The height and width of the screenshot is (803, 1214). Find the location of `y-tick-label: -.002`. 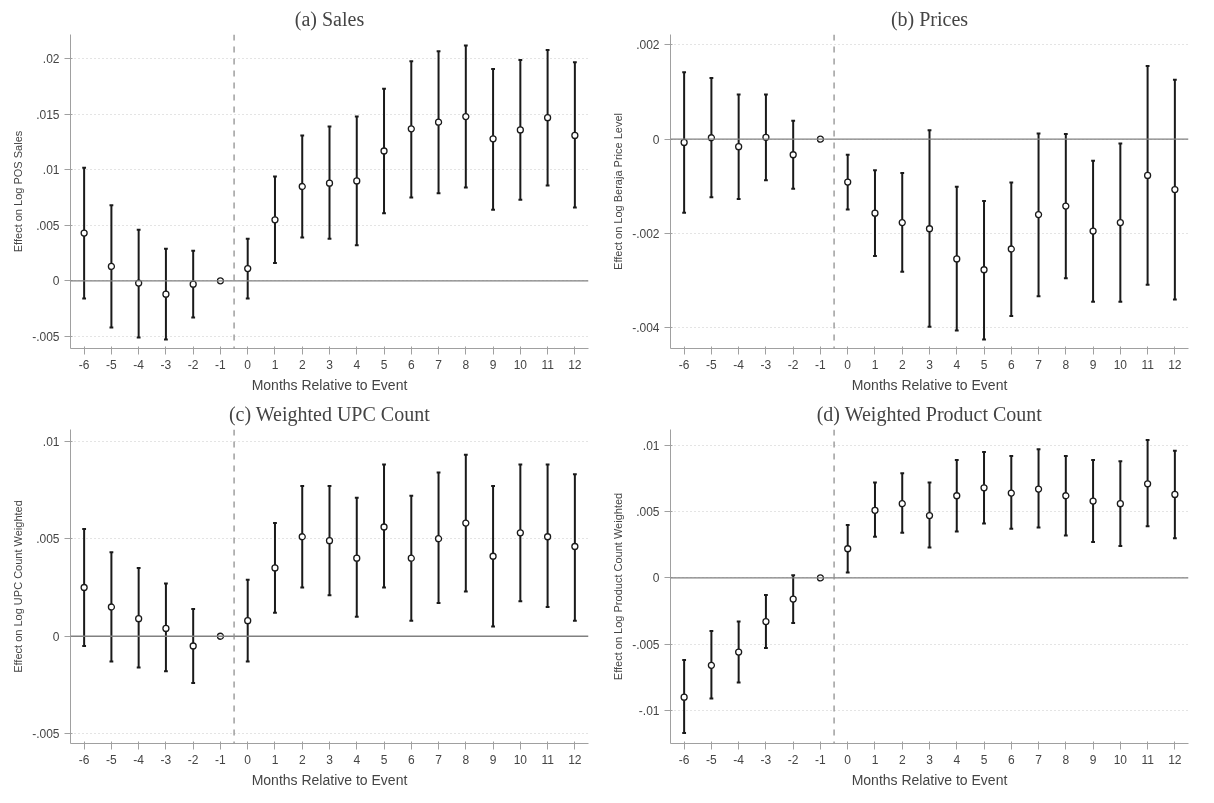

y-tick-label: -.002 is located at coordinates (646, 233).